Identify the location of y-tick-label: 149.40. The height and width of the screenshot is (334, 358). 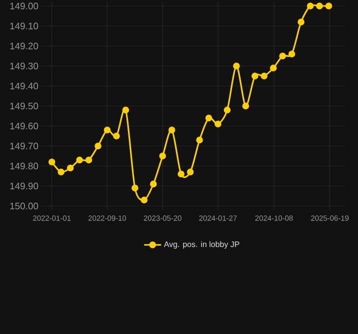
(24, 86).